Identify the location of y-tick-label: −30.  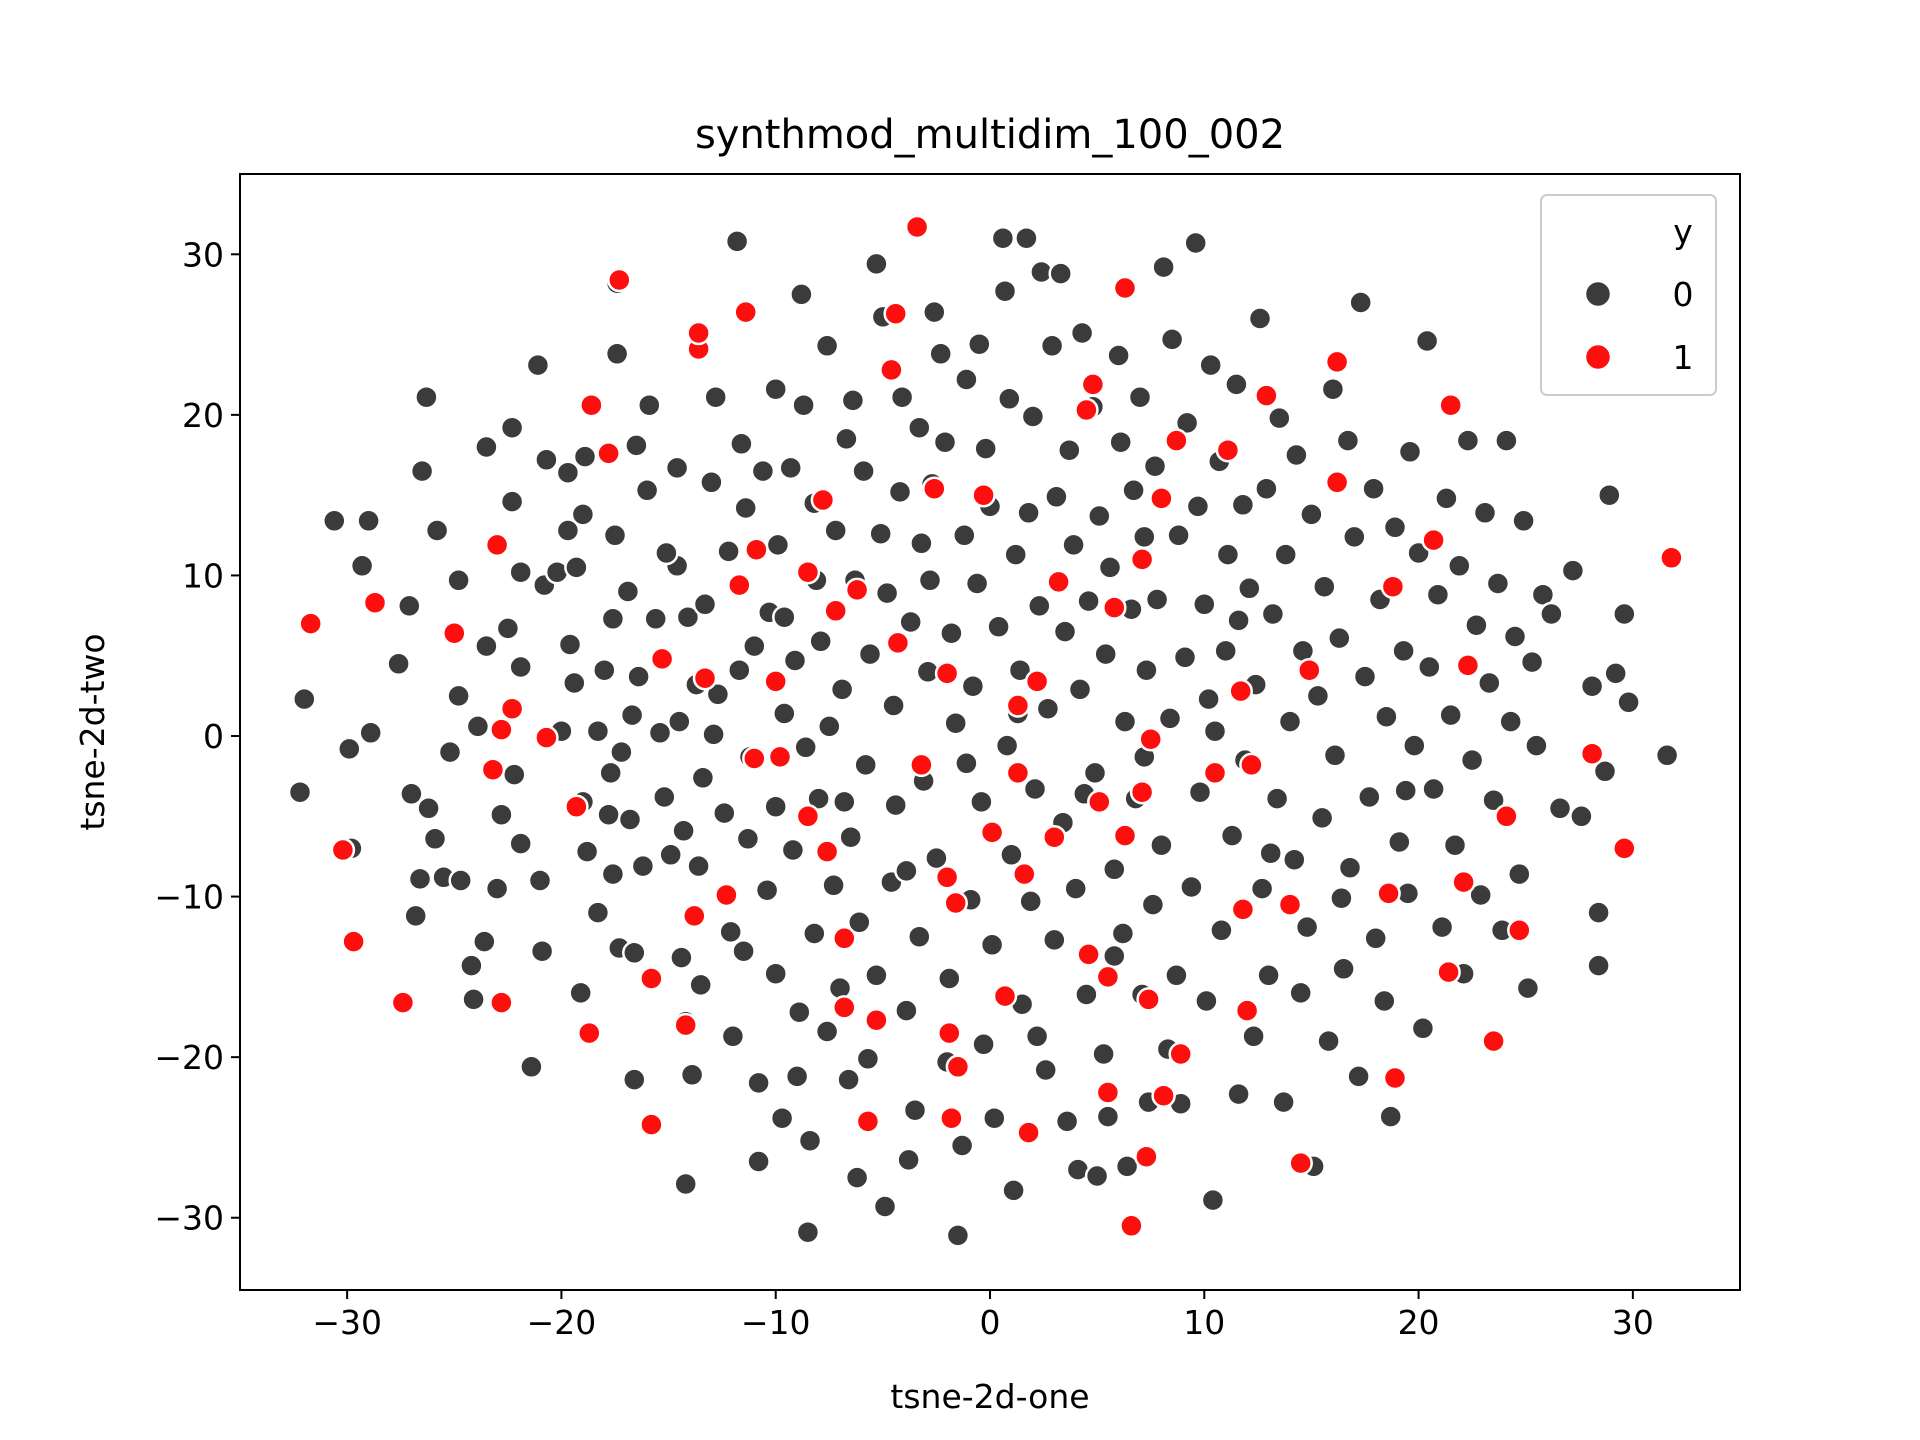
(189, 1218).